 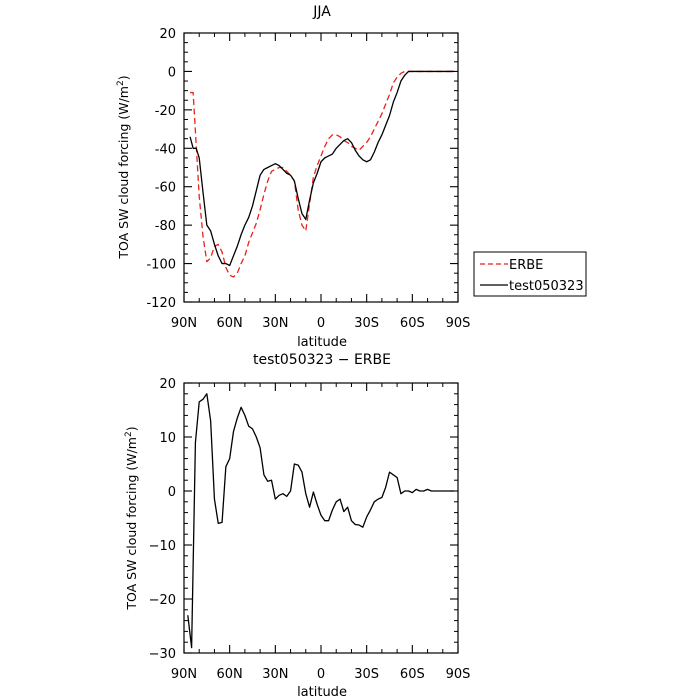 I want to click on bottom-x-axis-label: latitude, so click(x=322, y=692).